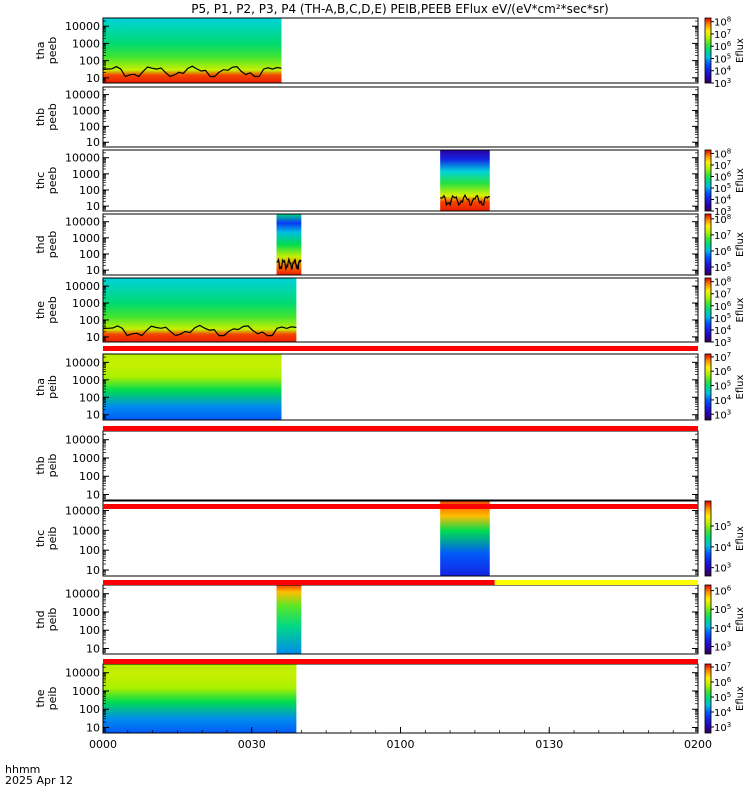 The image size is (750, 800). What do you see at coordinates (722, 219) in the screenshot?
I see `colorbar-tick-label: 10⁸` at bounding box center [722, 219].